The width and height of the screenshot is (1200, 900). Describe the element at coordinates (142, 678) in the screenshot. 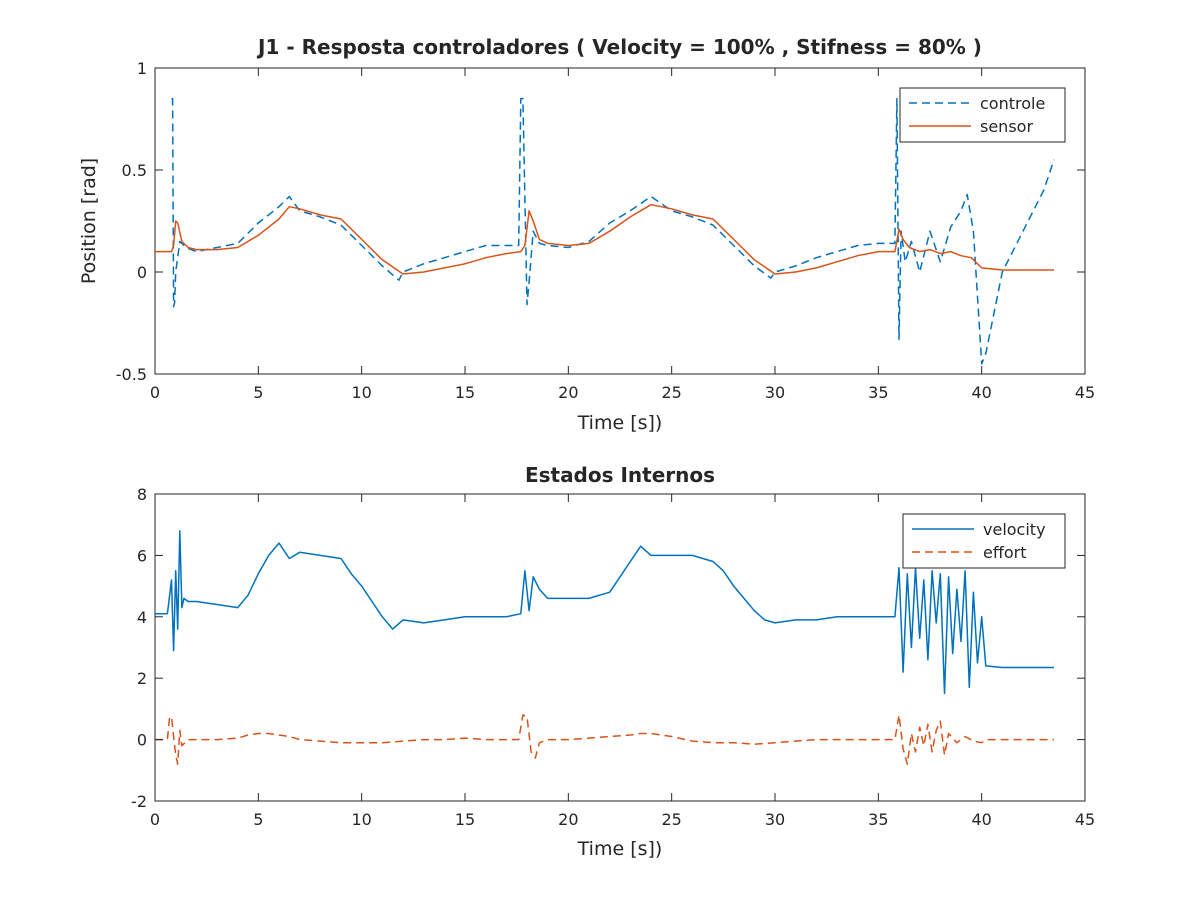

I see `bottom-y-tick-label: 2` at that location.